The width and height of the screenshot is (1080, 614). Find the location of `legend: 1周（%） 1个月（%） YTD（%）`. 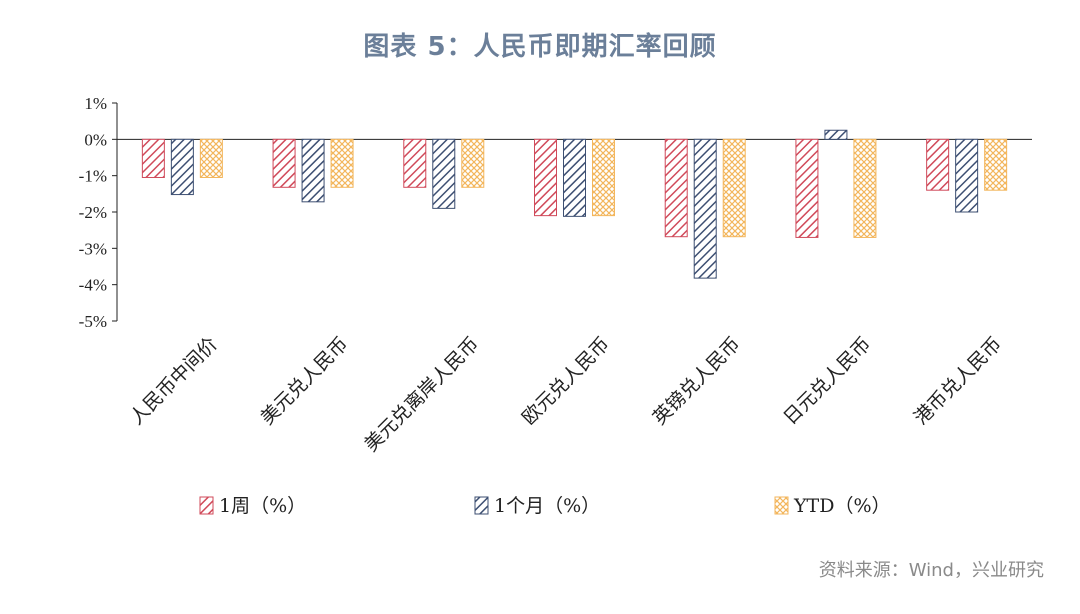

legend: 1周（%） 1个月（%） YTD（%） is located at coordinates (545, 506).